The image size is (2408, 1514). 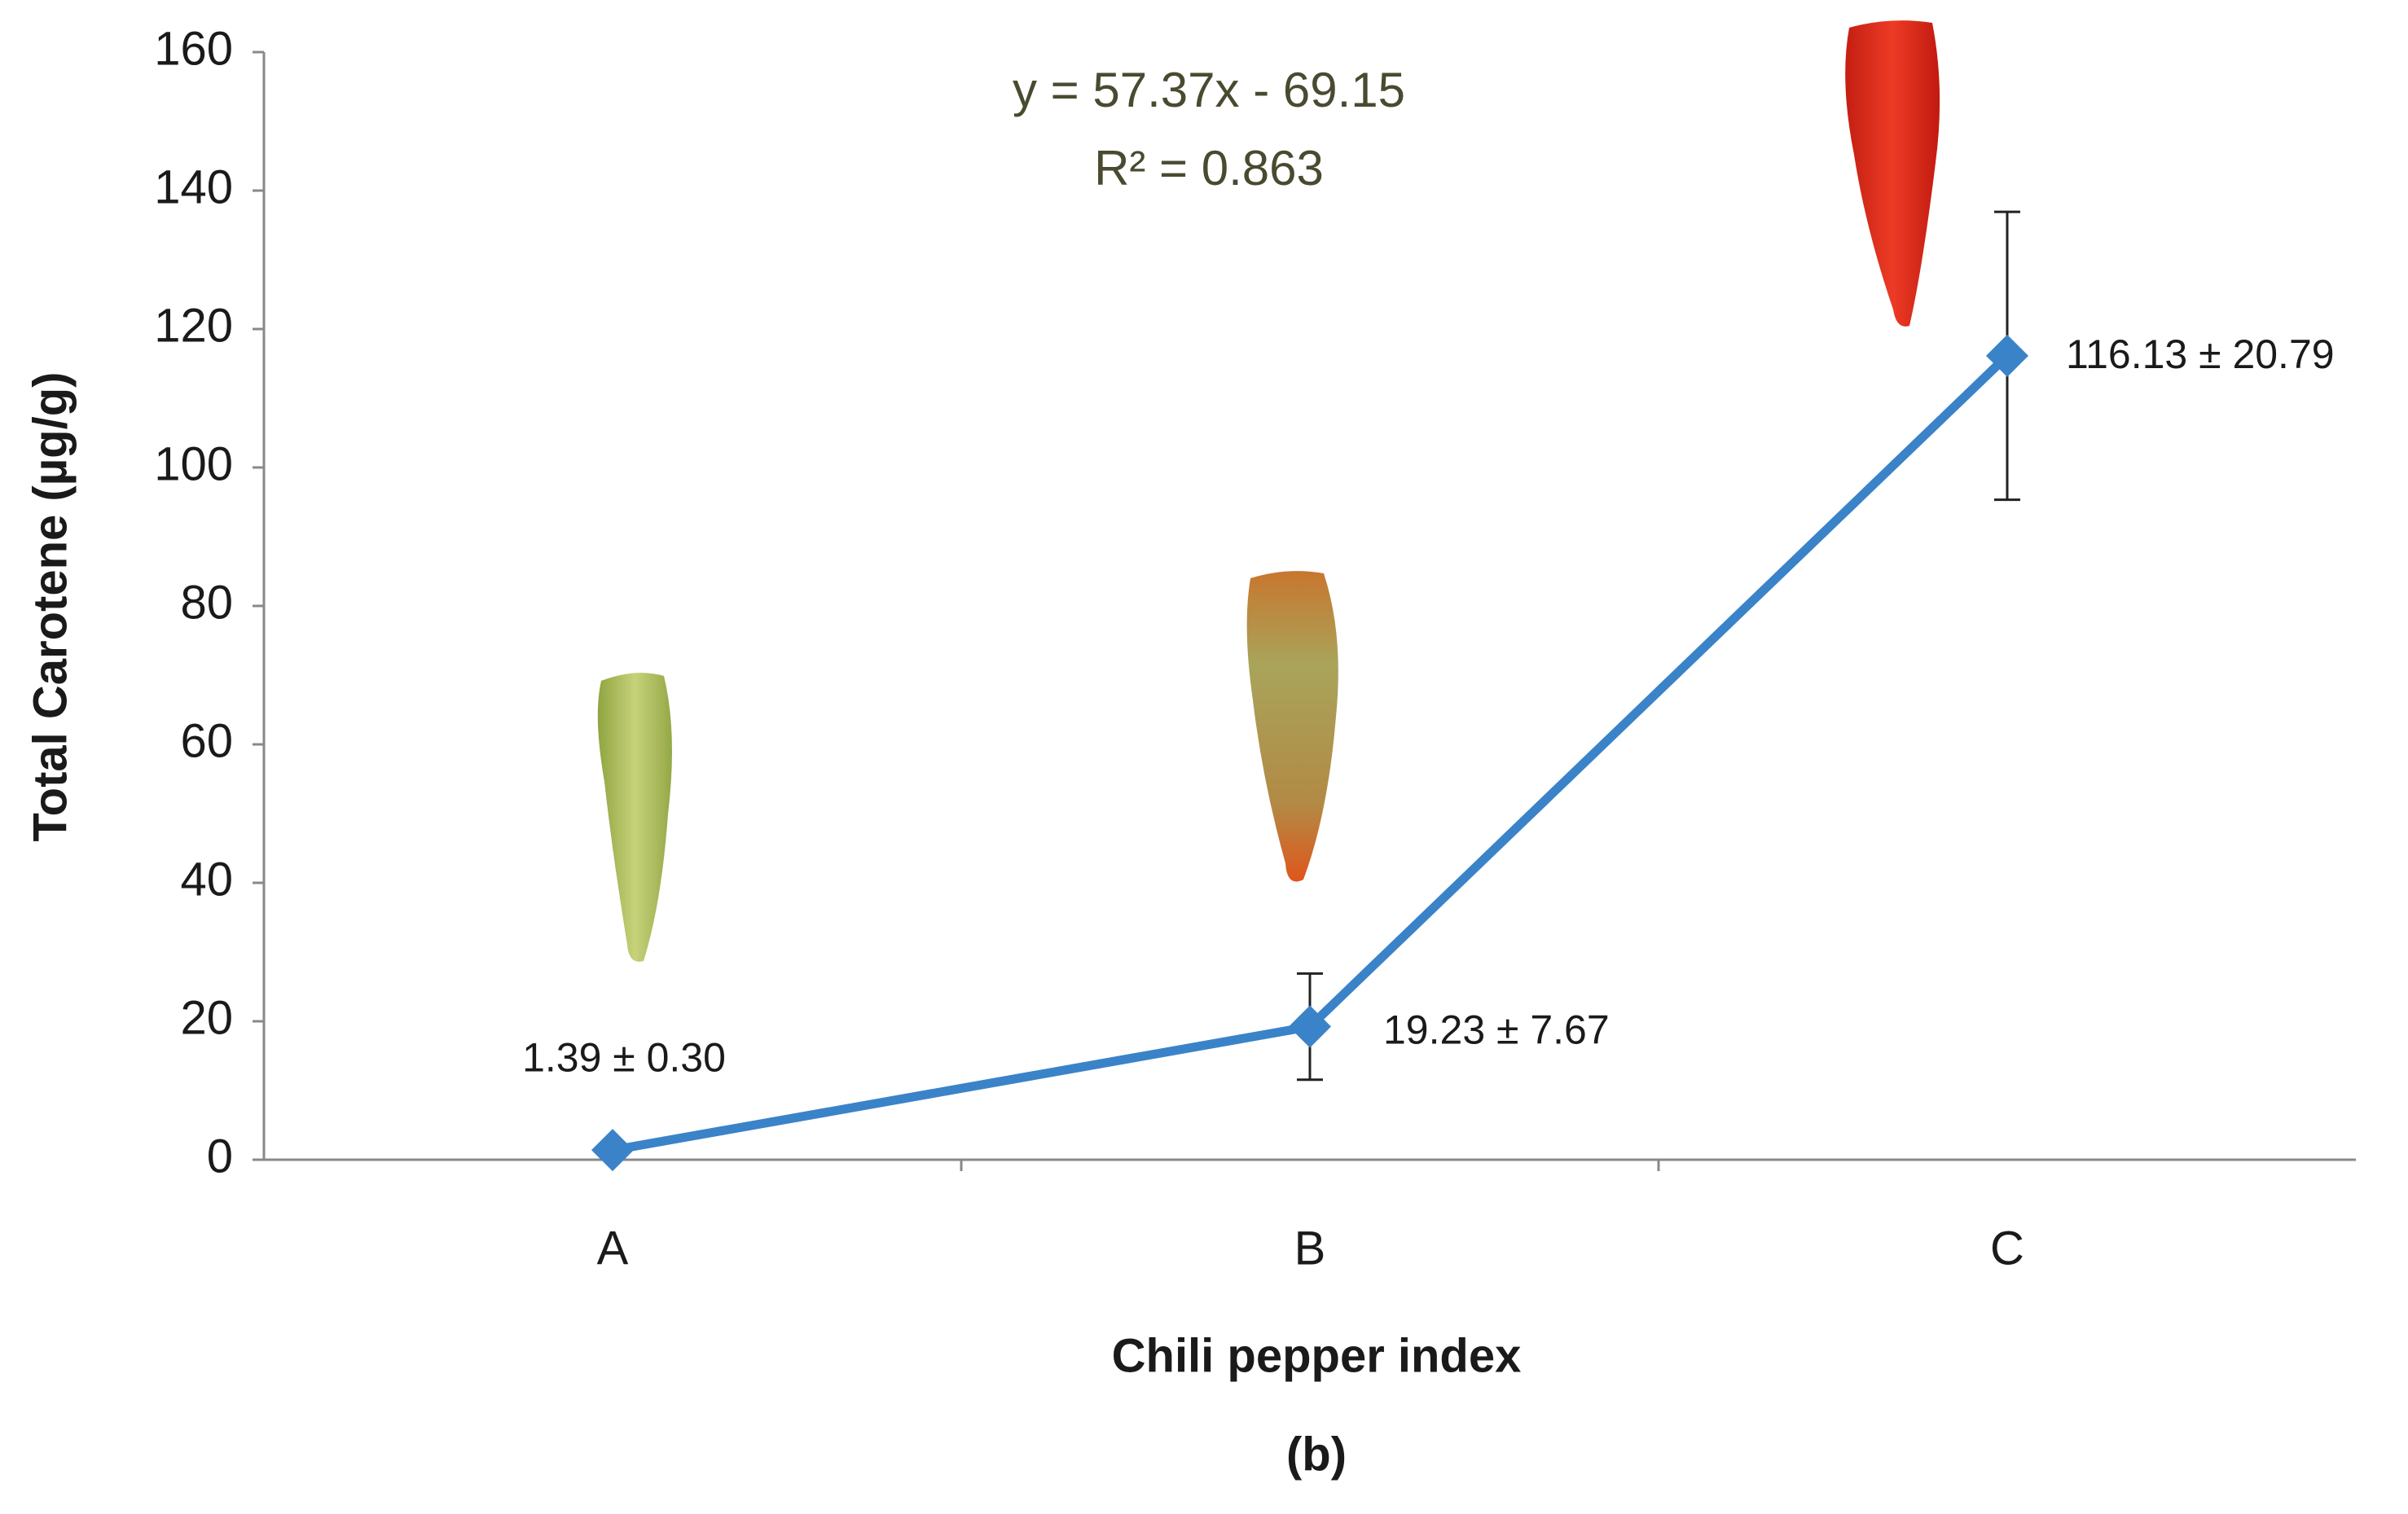 What do you see at coordinates (220, 1157) in the screenshot?
I see `y-tick-label: 0` at bounding box center [220, 1157].